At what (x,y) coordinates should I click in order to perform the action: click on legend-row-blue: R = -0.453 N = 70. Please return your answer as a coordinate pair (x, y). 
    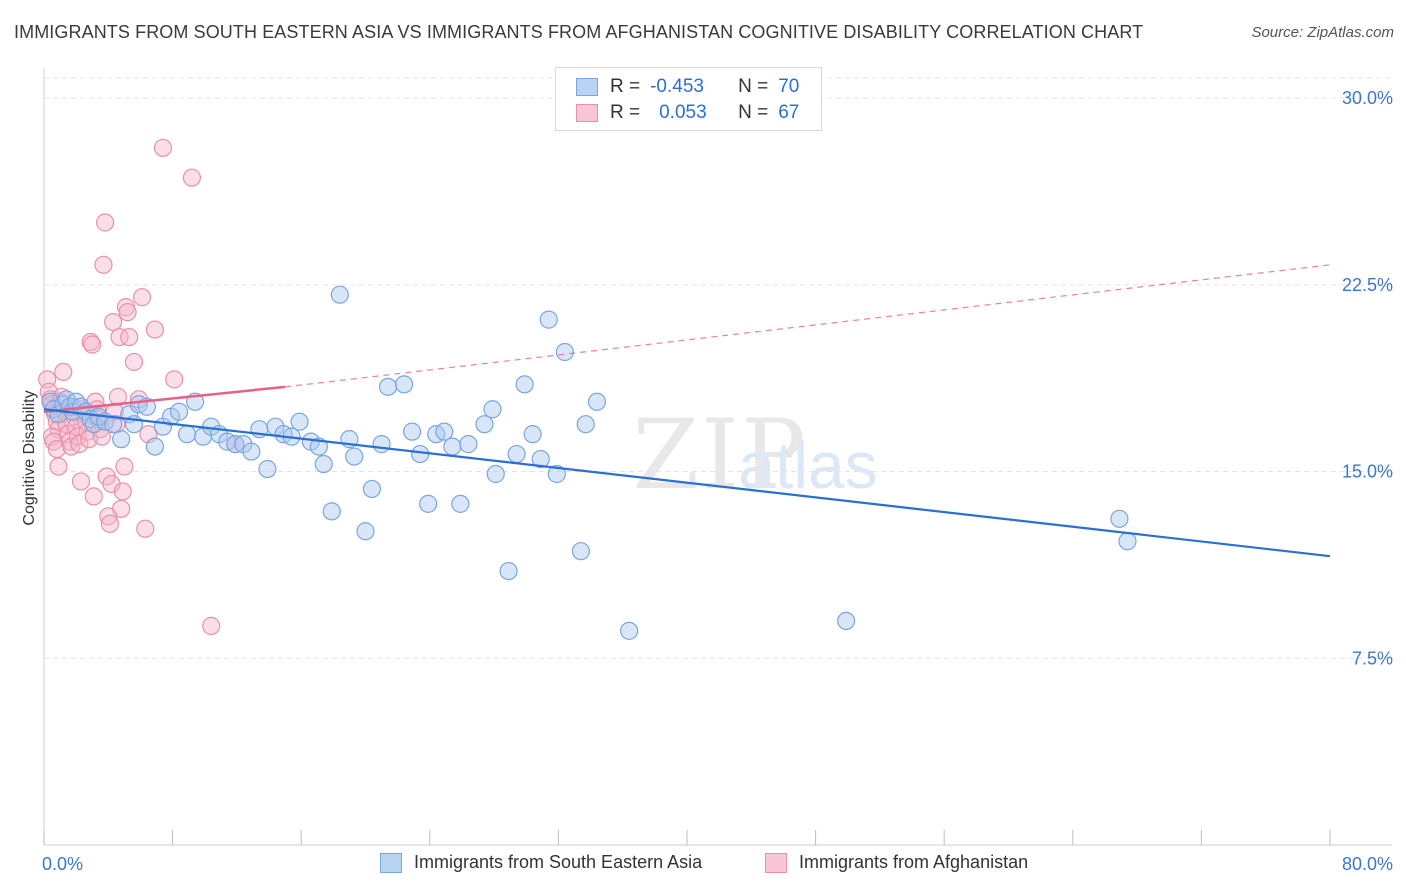
    Looking at the image, I should click on (687, 87).